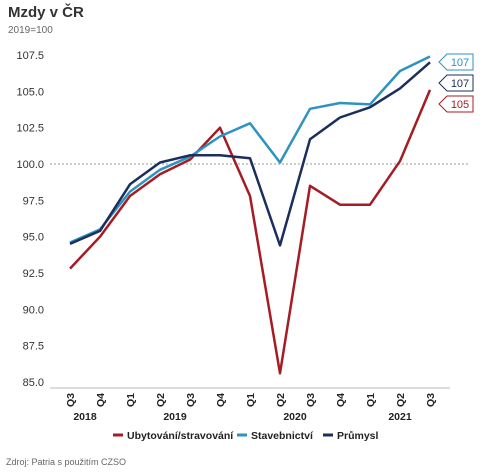  I want to click on y-tick-label: 102.5, so click(30, 129).